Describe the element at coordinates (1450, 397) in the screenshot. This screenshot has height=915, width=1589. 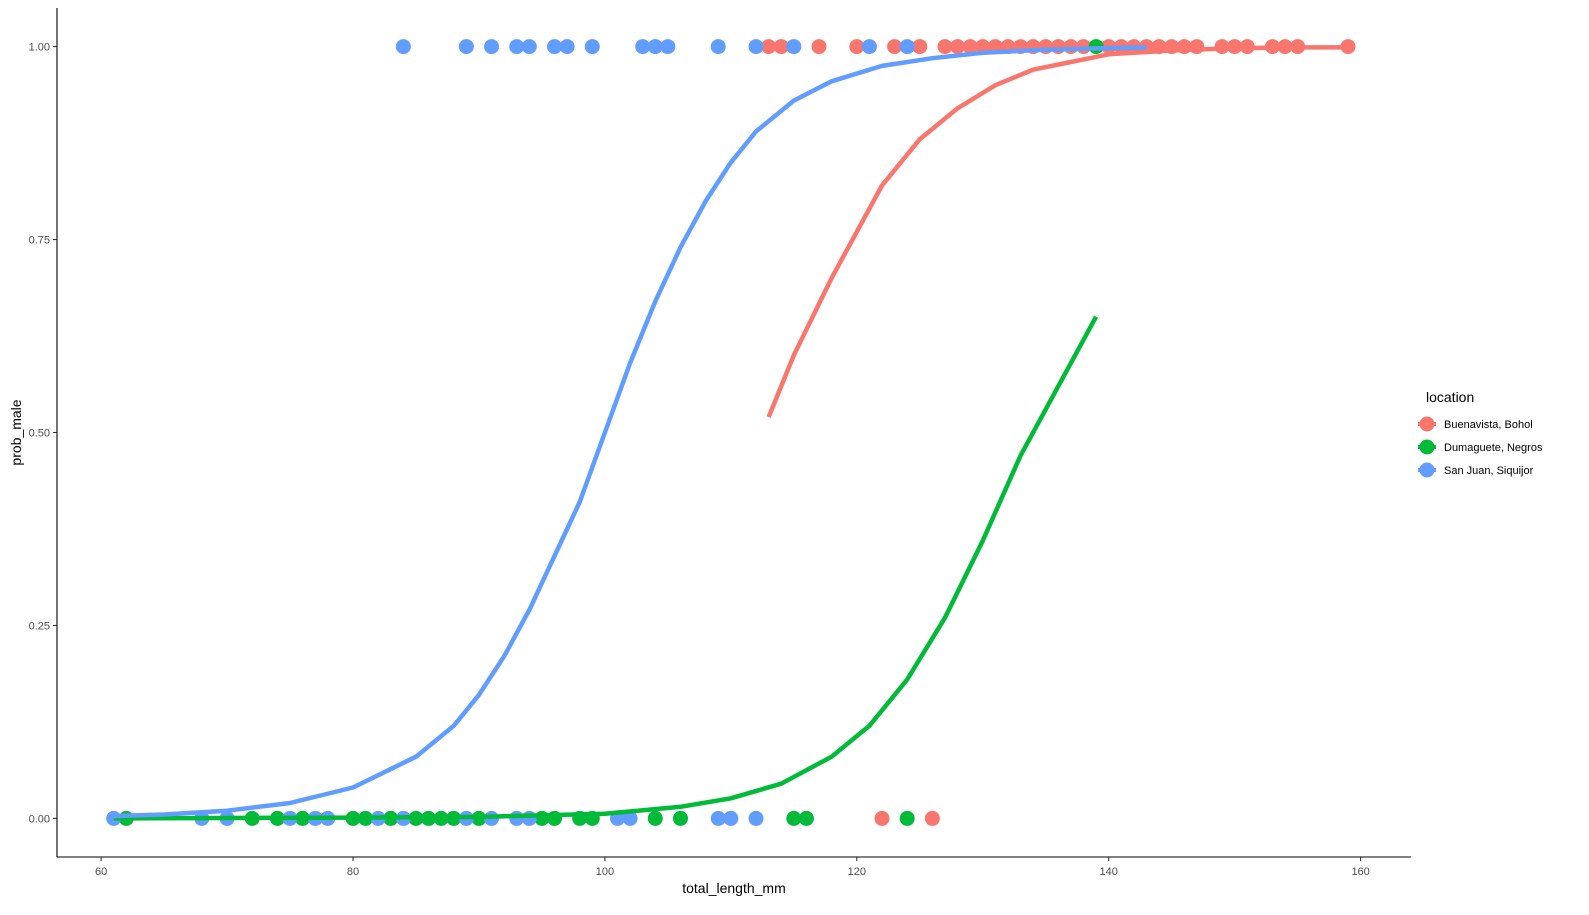
I see `legend-title: location` at that location.